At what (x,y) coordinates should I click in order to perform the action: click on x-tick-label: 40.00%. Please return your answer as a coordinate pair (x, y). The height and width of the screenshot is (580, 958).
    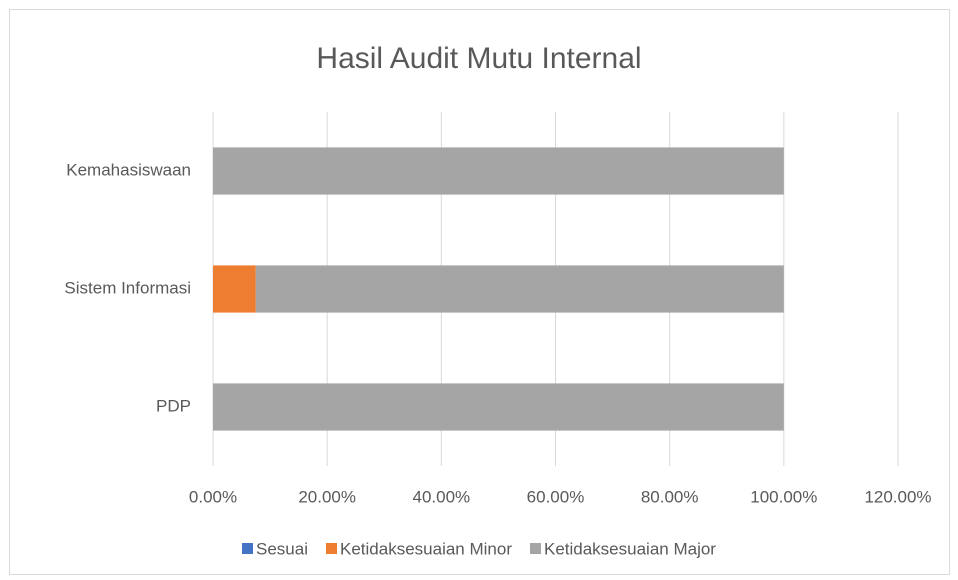
    Looking at the image, I should click on (441, 496).